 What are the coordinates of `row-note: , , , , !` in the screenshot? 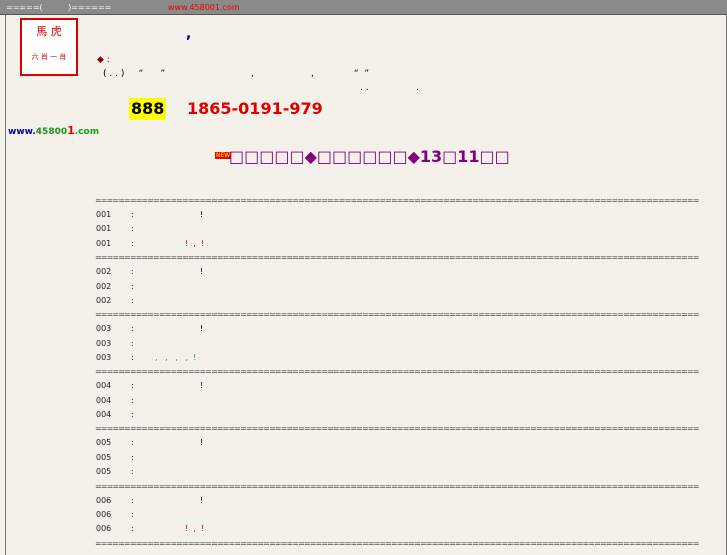 It's located at (176, 357).